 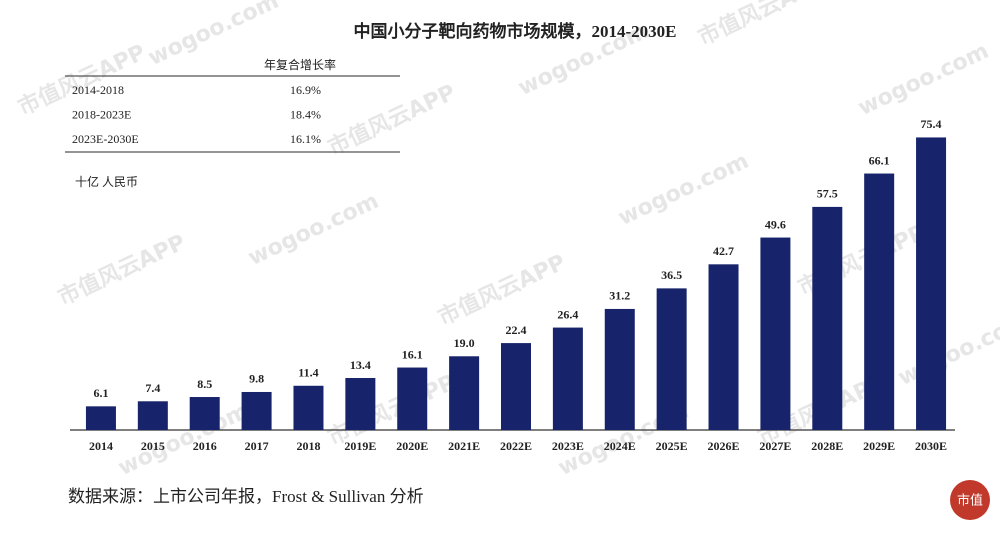 What do you see at coordinates (724, 446) in the screenshot?
I see `x-tick-label: 2026E` at bounding box center [724, 446].